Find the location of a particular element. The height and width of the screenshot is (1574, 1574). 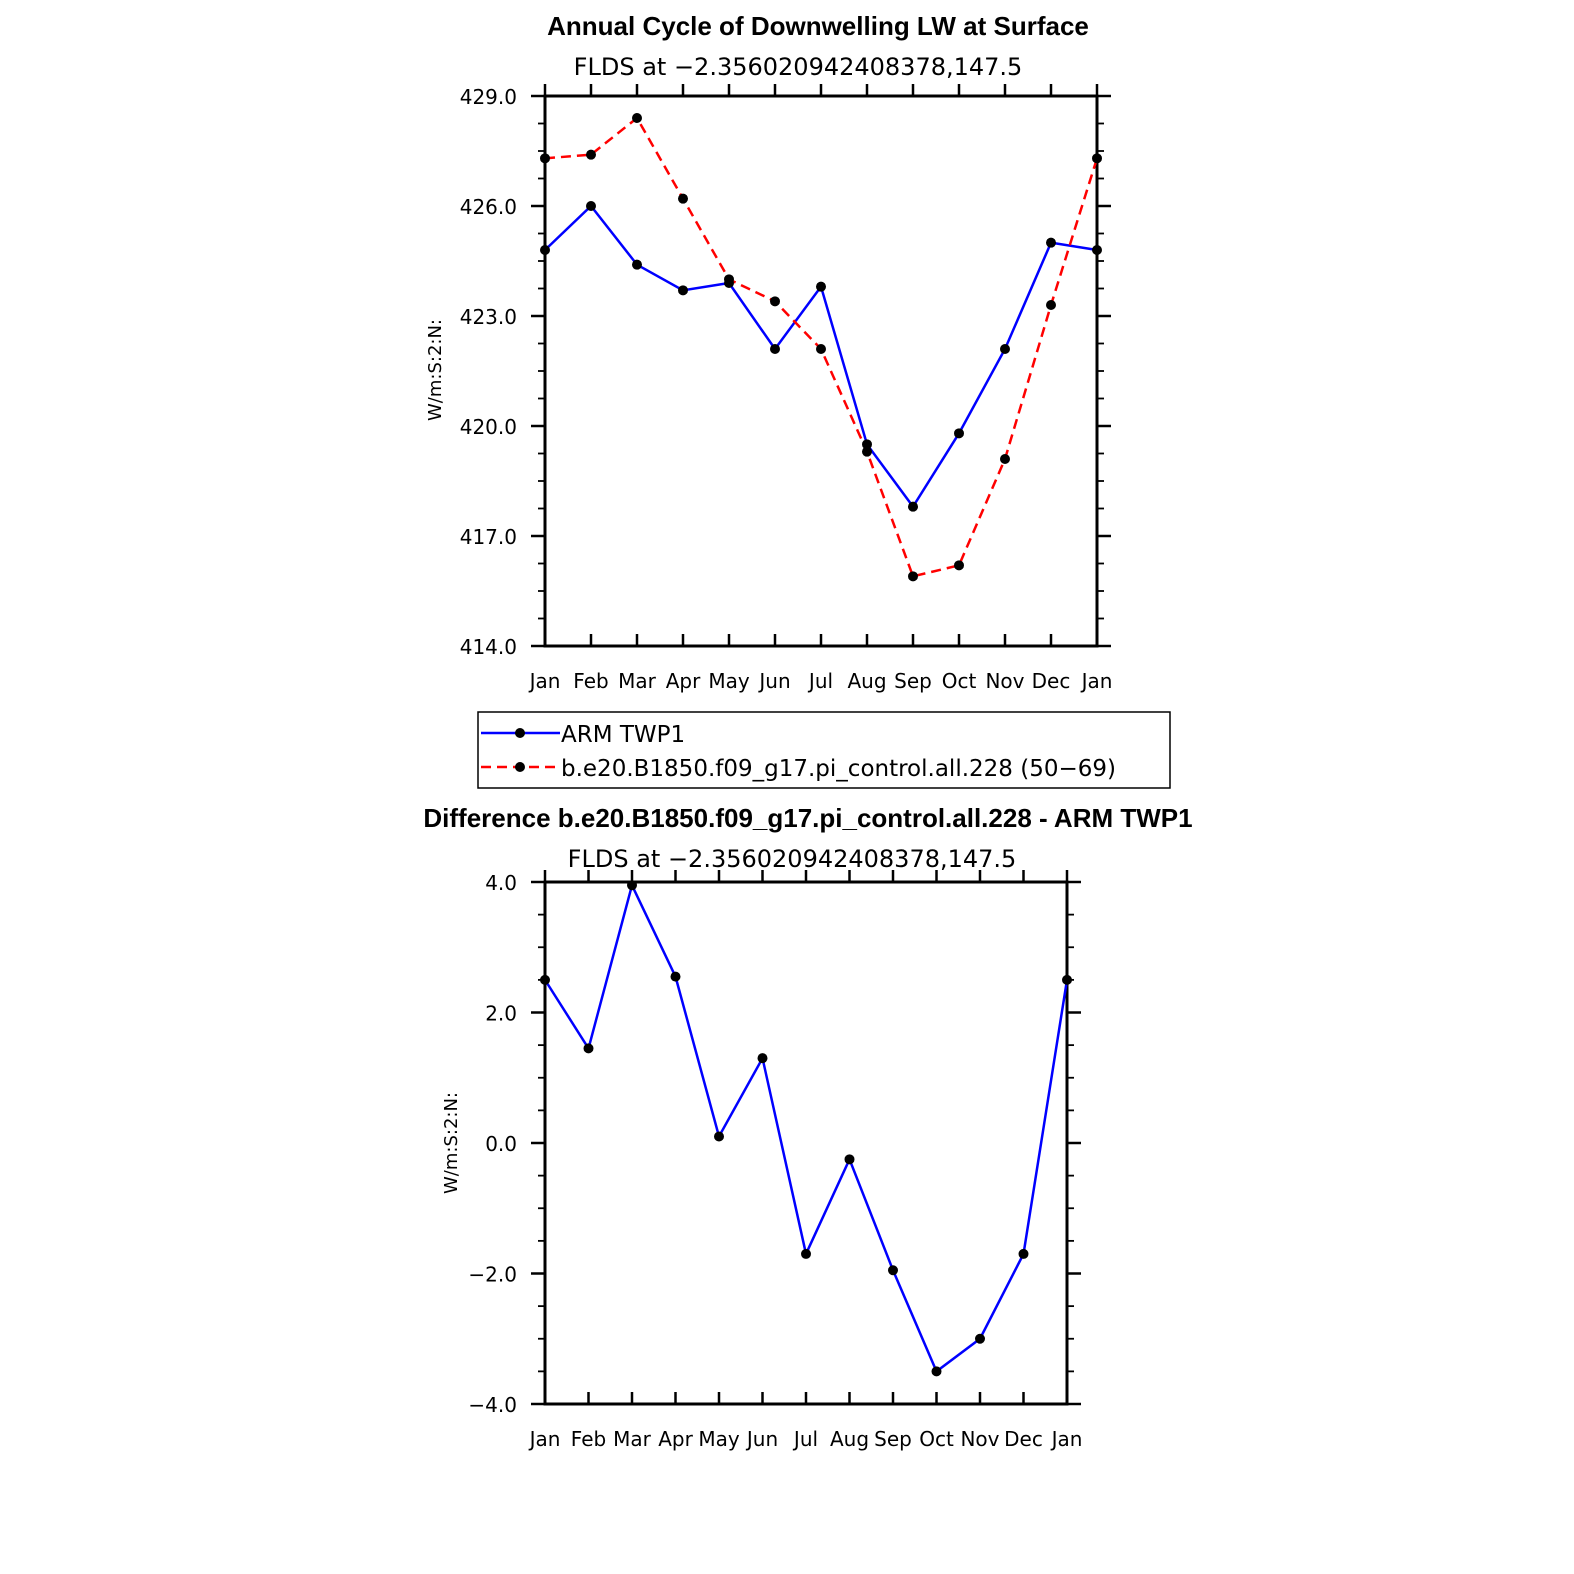

y-tick-label: 417.0 is located at coordinates (488, 537).